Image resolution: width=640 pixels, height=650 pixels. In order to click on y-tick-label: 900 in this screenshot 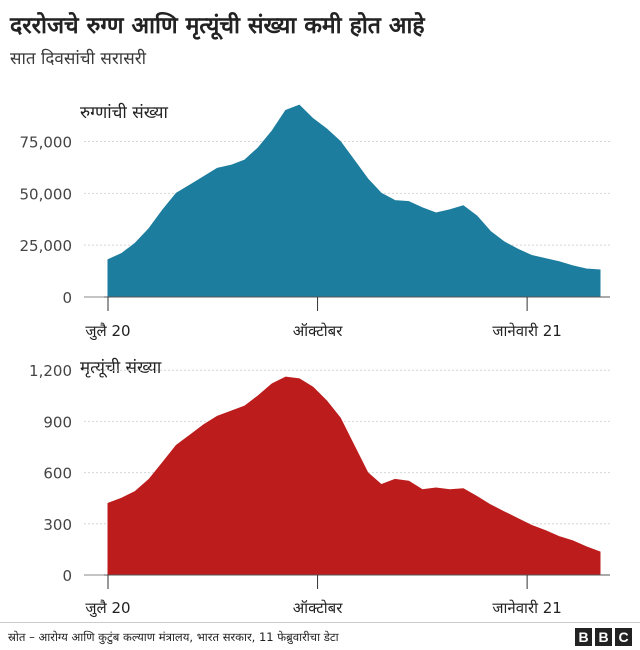, I will do `click(57, 422)`.